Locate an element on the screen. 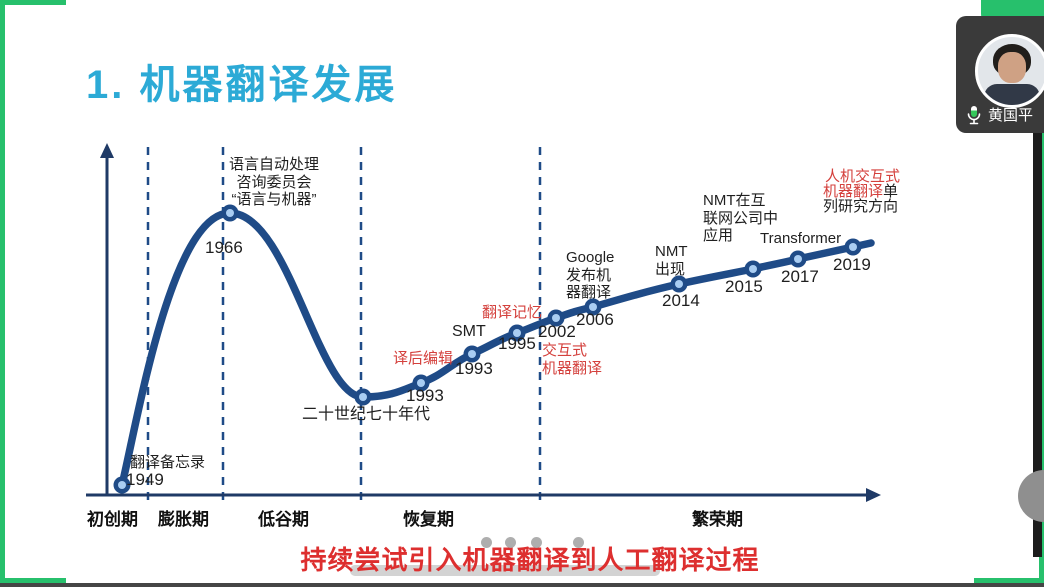  footer-highlight-streak is located at coordinates (505, 570).